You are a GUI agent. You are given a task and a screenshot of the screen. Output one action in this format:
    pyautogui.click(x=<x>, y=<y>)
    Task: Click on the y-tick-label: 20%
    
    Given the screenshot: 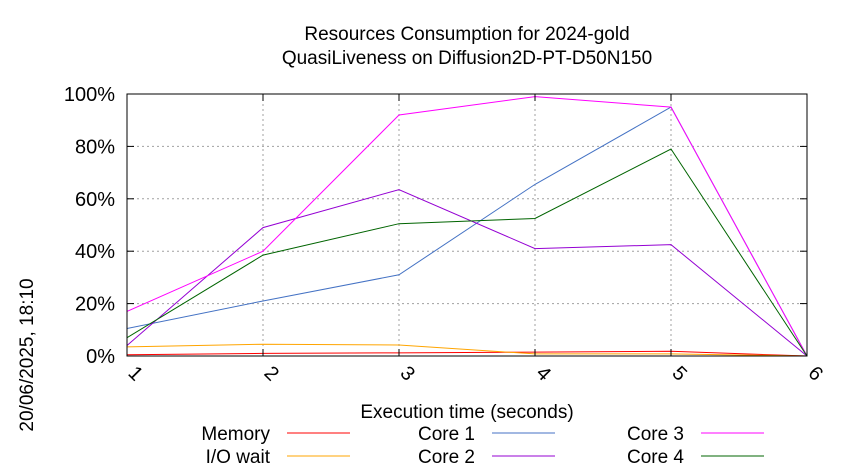 What is the action you would take?
    pyautogui.click(x=95, y=305)
    